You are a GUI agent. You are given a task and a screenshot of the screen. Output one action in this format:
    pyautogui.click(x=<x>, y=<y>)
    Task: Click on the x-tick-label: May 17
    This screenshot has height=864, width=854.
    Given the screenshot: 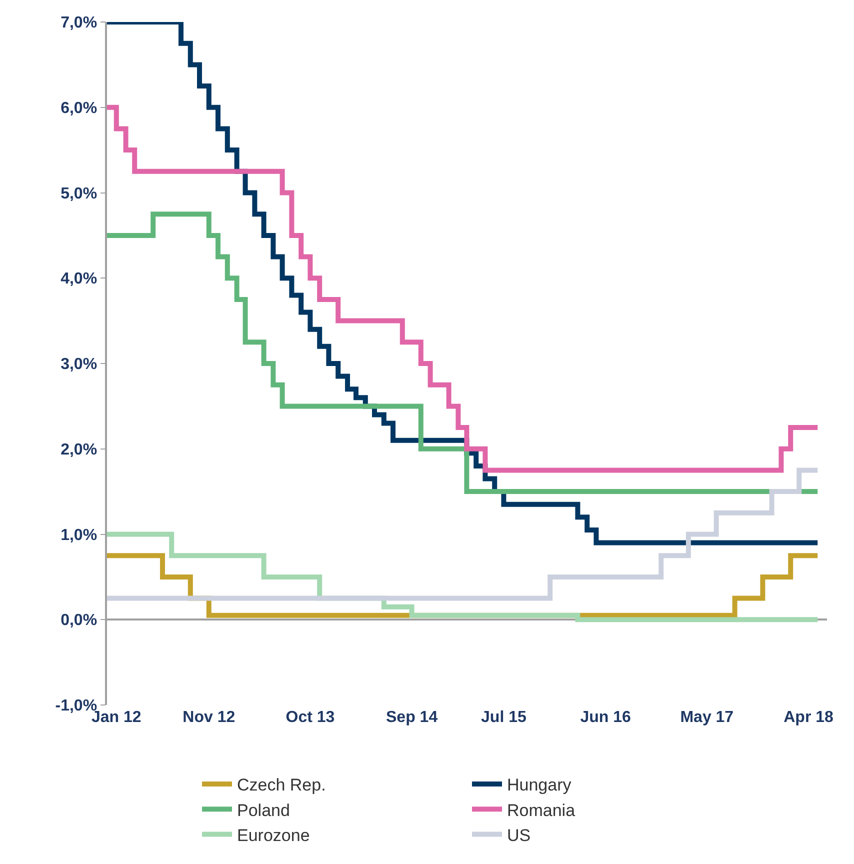 What is the action you would take?
    pyautogui.click(x=707, y=717)
    